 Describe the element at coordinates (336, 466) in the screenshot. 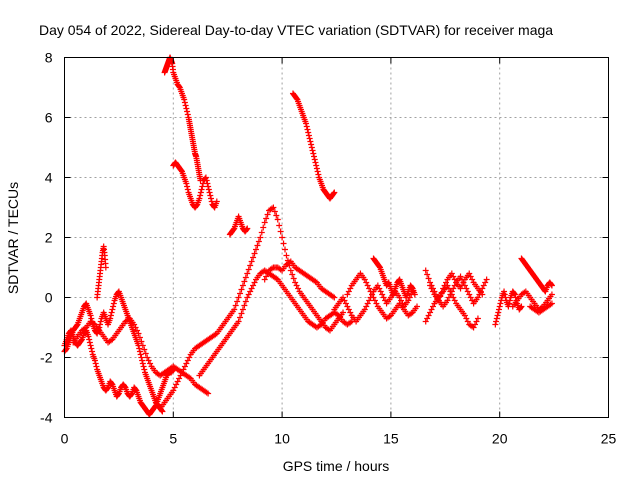

I see `x-axis-label: GPS time / hours` at that location.